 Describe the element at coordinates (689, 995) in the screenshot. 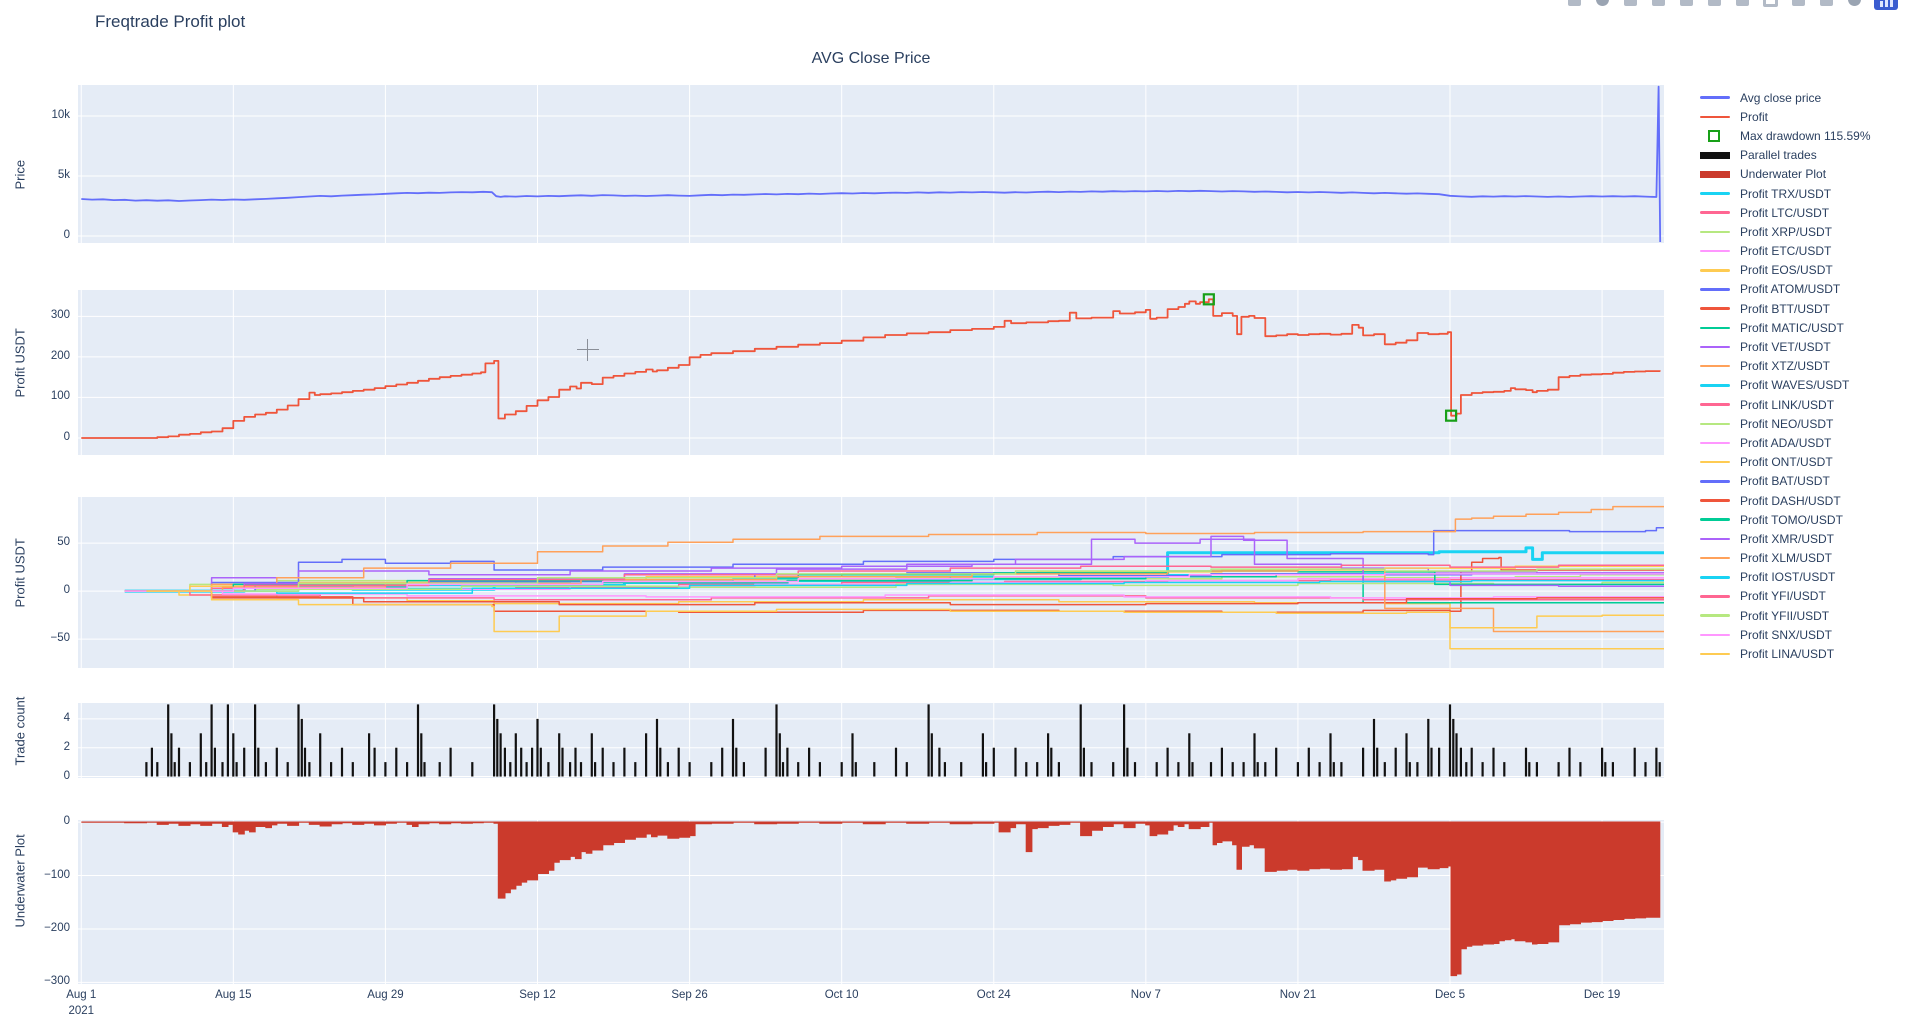

I see `x-tick-label: Sep 26` at that location.